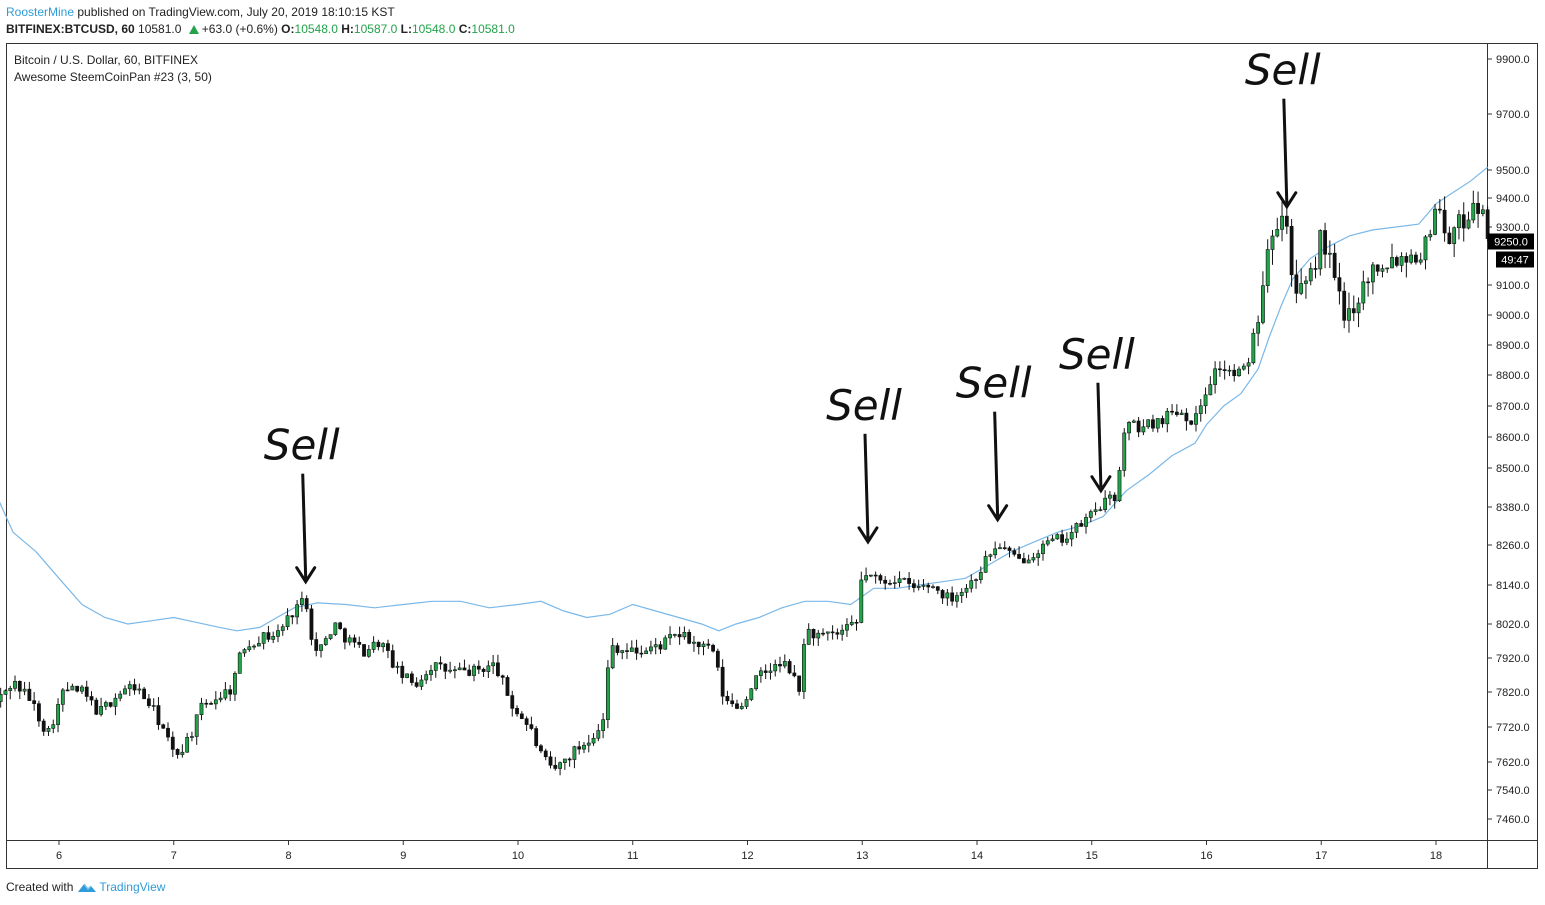 The width and height of the screenshot is (1545, 905). I want to click on tradingview-brand: TradingView, so click(132, 887).